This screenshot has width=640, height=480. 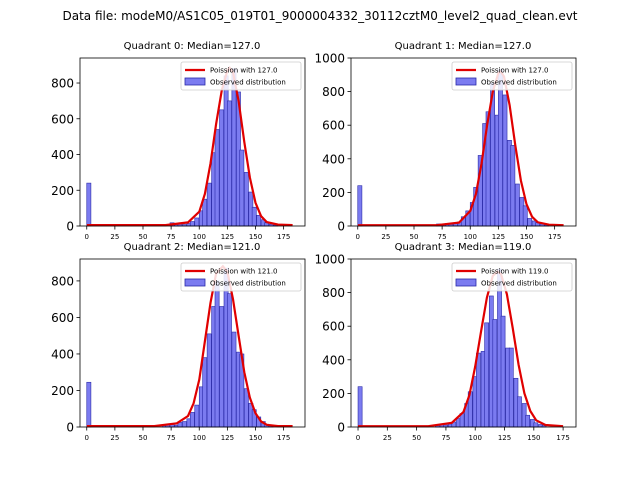 I want to click on legend-poisson-label: Poission with 121.0, so click(x=244, y=272).